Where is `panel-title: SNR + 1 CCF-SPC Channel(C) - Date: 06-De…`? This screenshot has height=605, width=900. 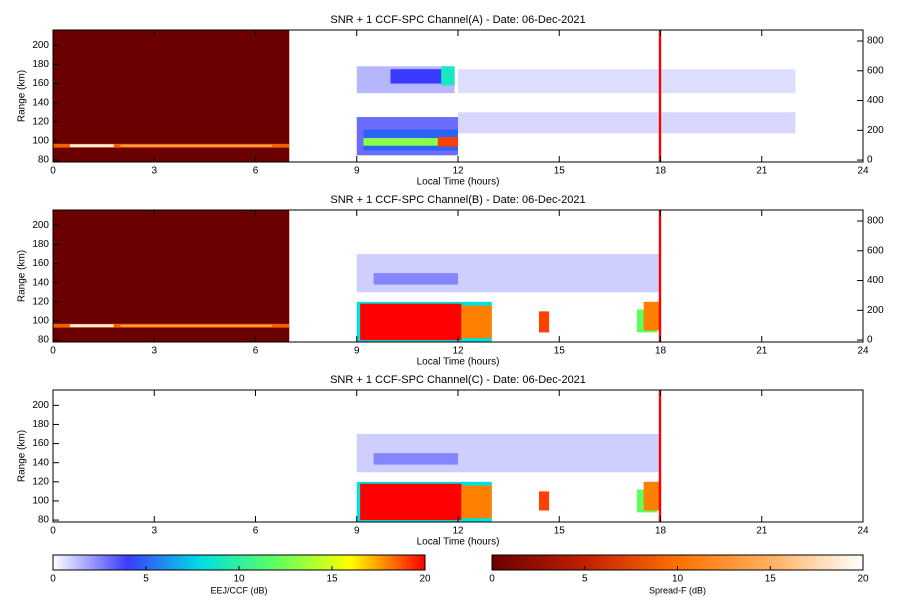
panel-title: SNR + 1 CCF-SPC Channel(C) - Date: 06-De… is located at coordinates (458, 380).